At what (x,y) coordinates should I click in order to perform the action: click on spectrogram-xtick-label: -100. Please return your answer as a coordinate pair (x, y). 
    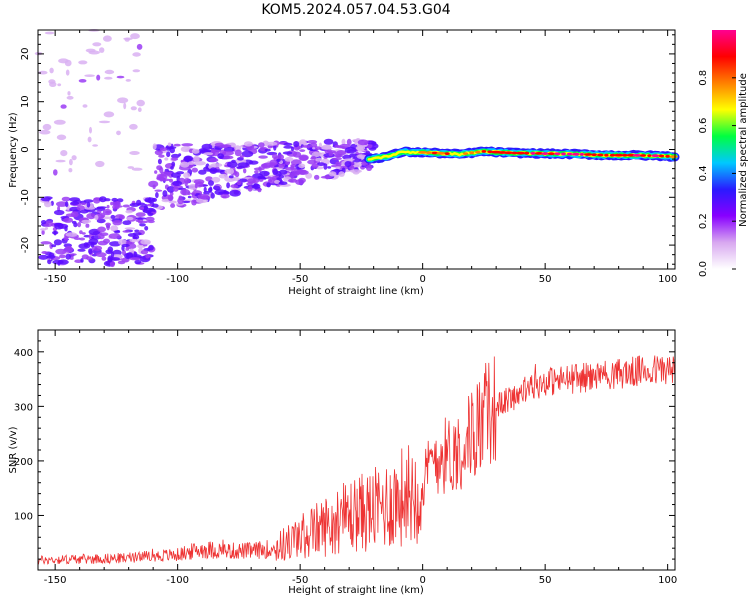
    Looking at the image, I should click on (177, 279).